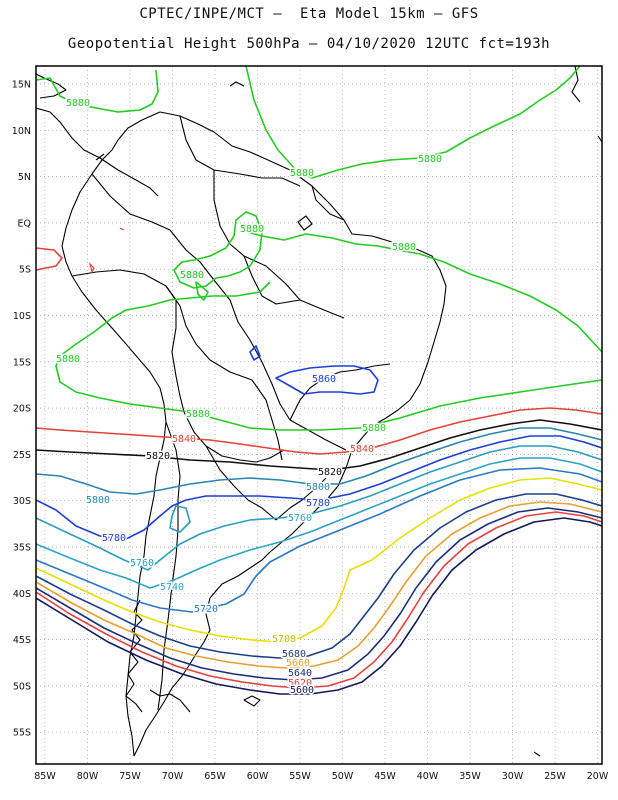 The image size is (618, 800). I want to click on label-5820-b: 5820, so click(330, 472).